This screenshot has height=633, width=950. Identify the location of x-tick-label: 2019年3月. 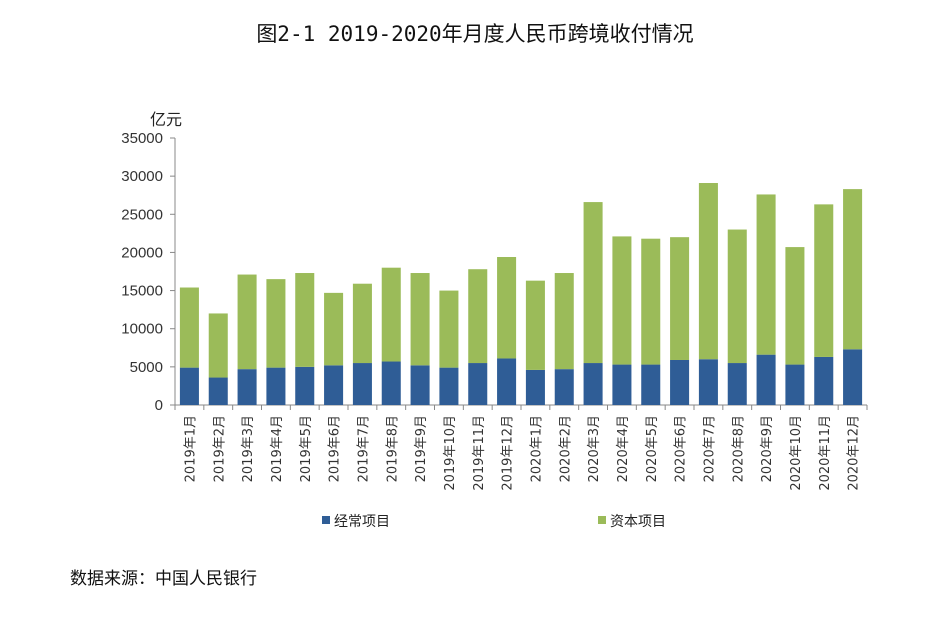
(248, 448).